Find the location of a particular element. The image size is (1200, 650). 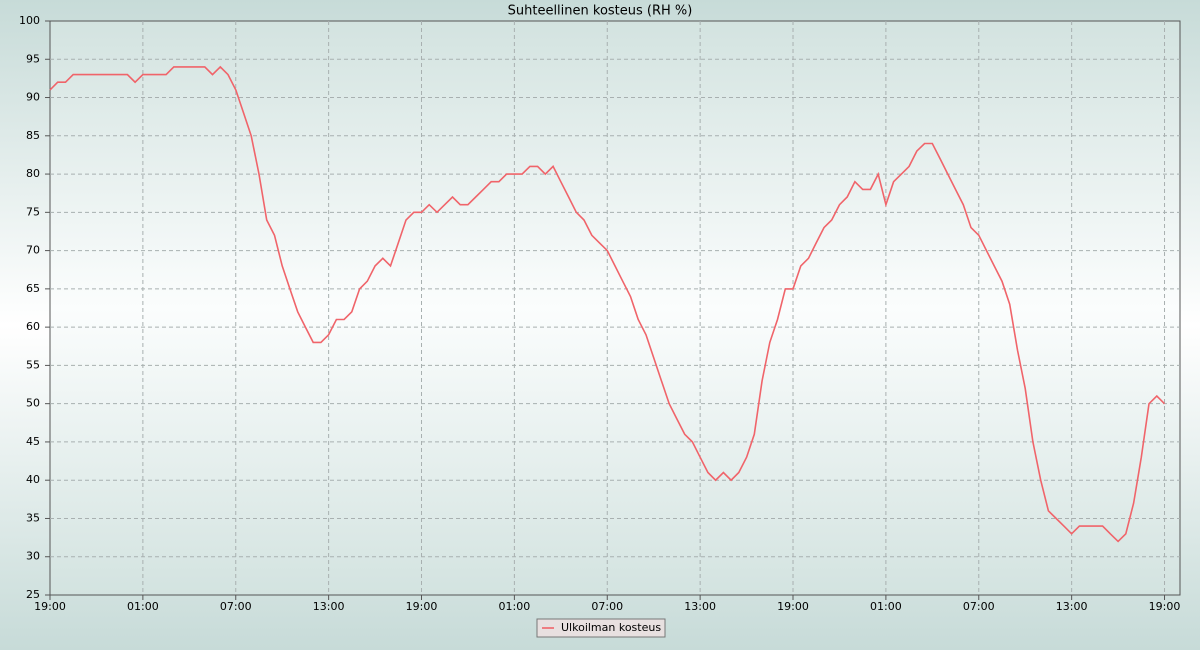

y-tick-label: 45 is located at coordinates (33, 441).